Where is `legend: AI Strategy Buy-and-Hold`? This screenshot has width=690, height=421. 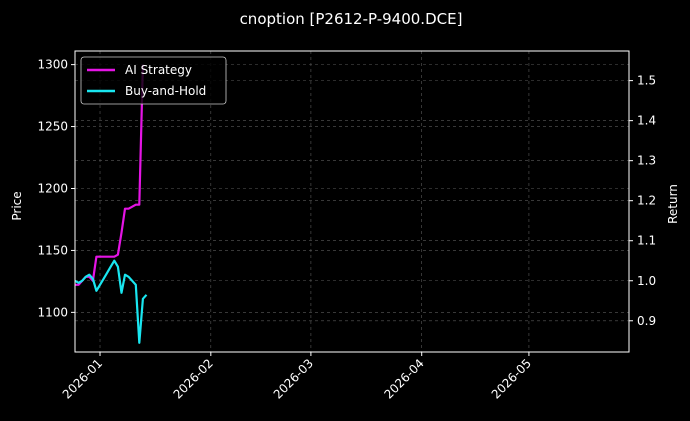
legend: AI Strategy Buy-and-Hold is located at coordinates (153, 80).